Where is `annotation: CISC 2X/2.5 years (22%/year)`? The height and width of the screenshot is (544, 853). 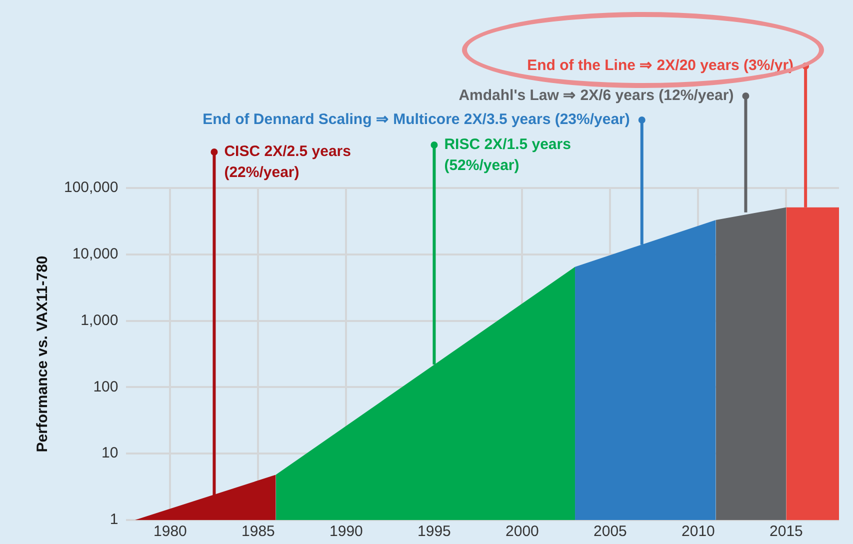 annotation: CISC 2X/2.5 years (22%/year) is located at coordinates (287, 162).